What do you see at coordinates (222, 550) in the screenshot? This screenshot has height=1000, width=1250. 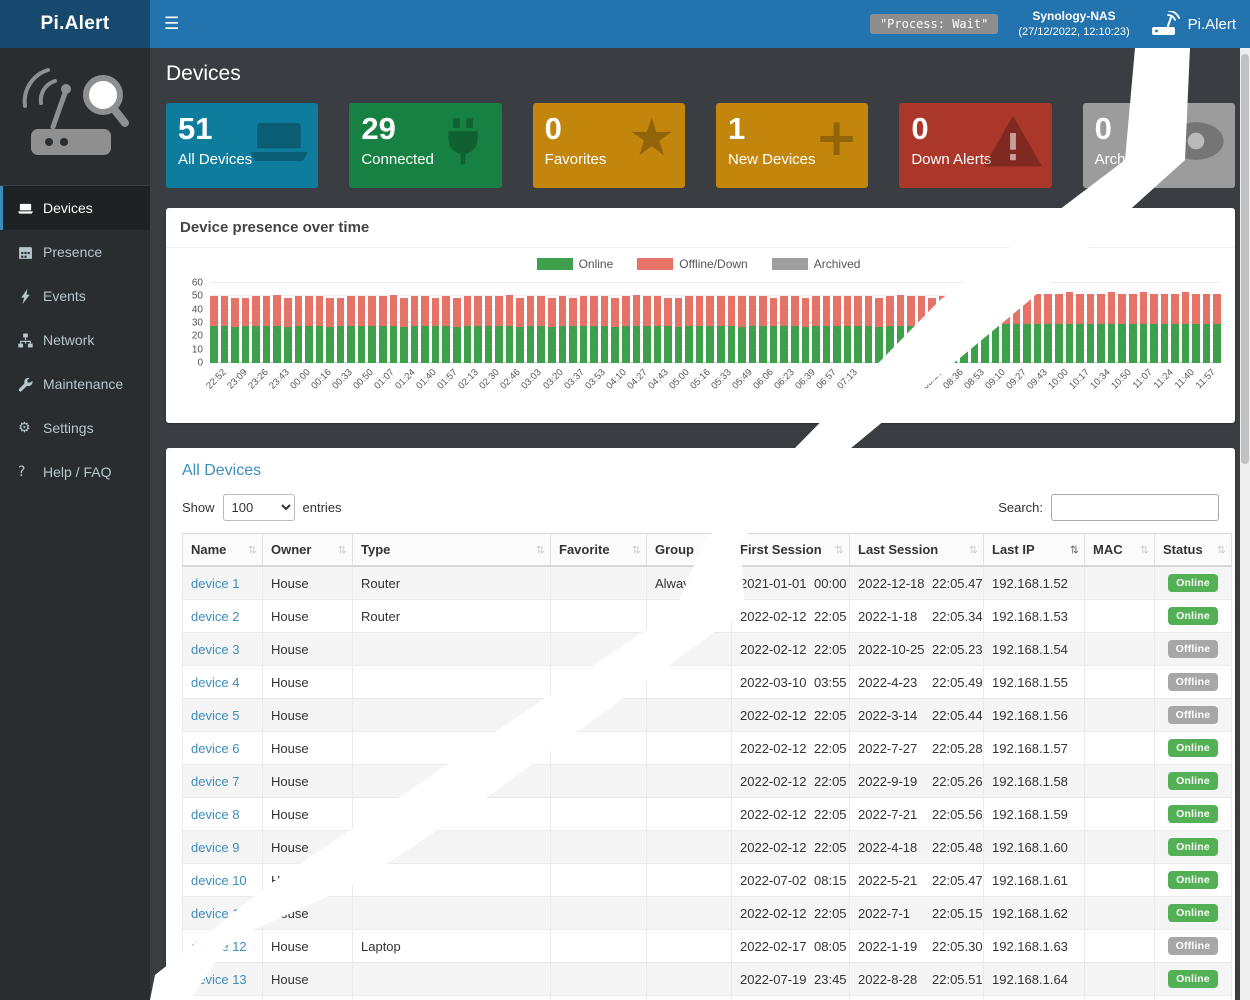 I see `column-header-name: Name ⇅` at bounding box center [222, 550].